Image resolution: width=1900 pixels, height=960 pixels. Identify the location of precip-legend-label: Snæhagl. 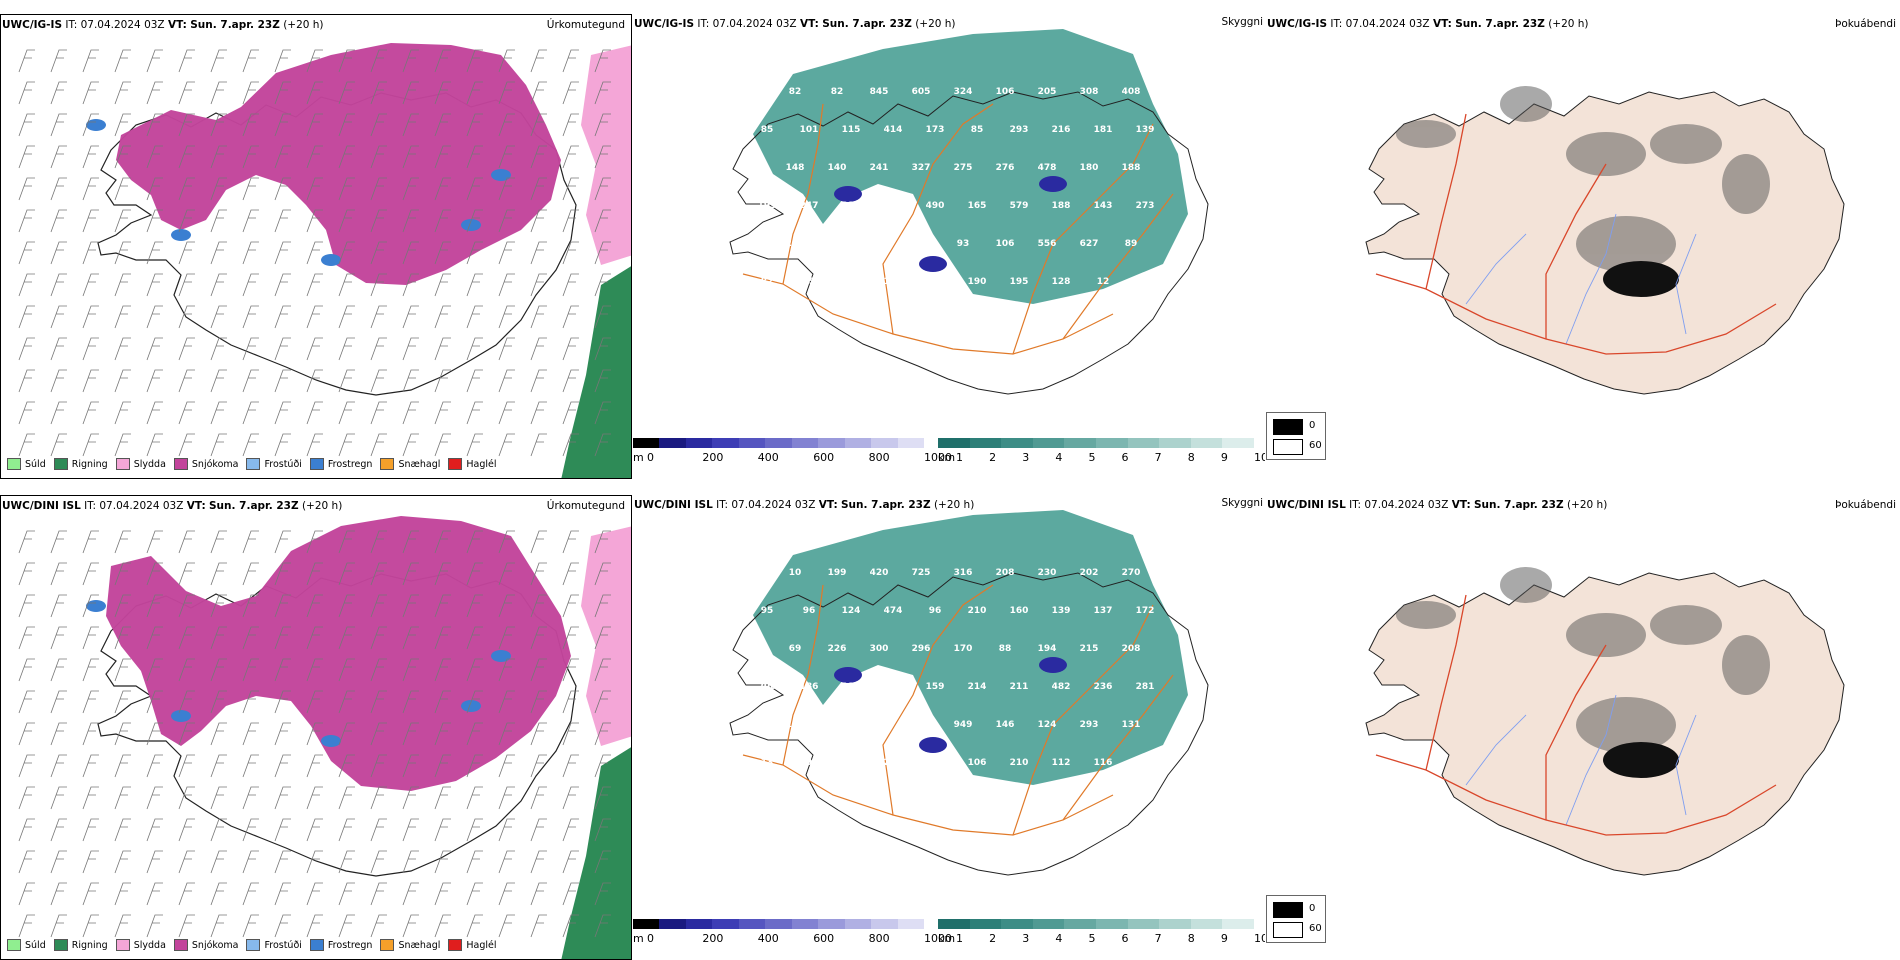
(419, 945).